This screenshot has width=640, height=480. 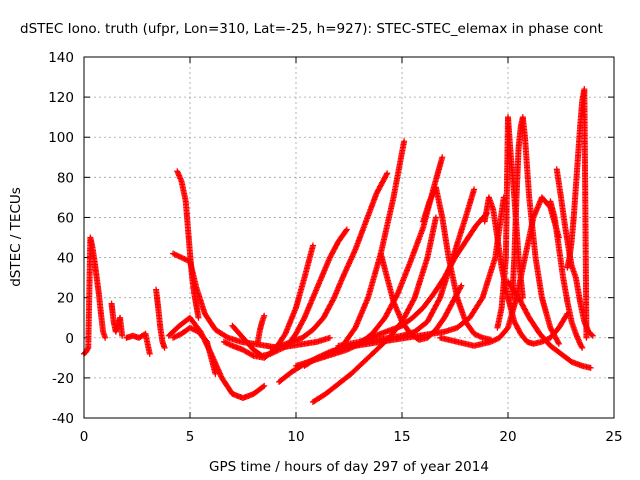 What do you see at coordinates (69, 339) in the screenshot?
I see `y-tick-label: 0` at bounding box center [69, 339].